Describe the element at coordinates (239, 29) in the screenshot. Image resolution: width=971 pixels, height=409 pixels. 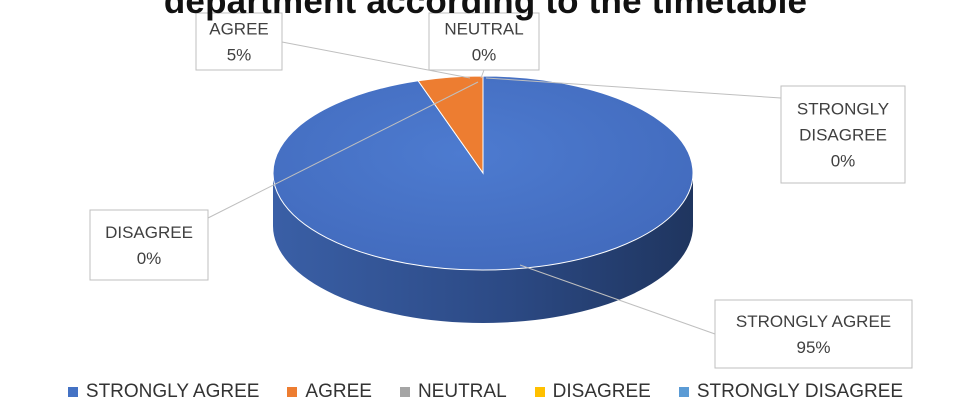
I see `data-label-name-agree: AGREE` at that location.